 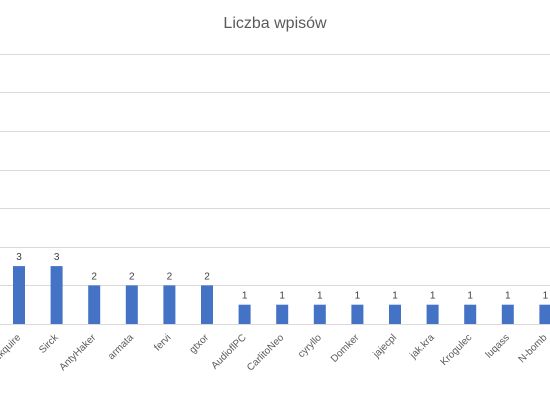 What do you see at coordinates (244, 314) in the screenshot?
I see `bar-AudioflPC` at bounding box center [244, 314].